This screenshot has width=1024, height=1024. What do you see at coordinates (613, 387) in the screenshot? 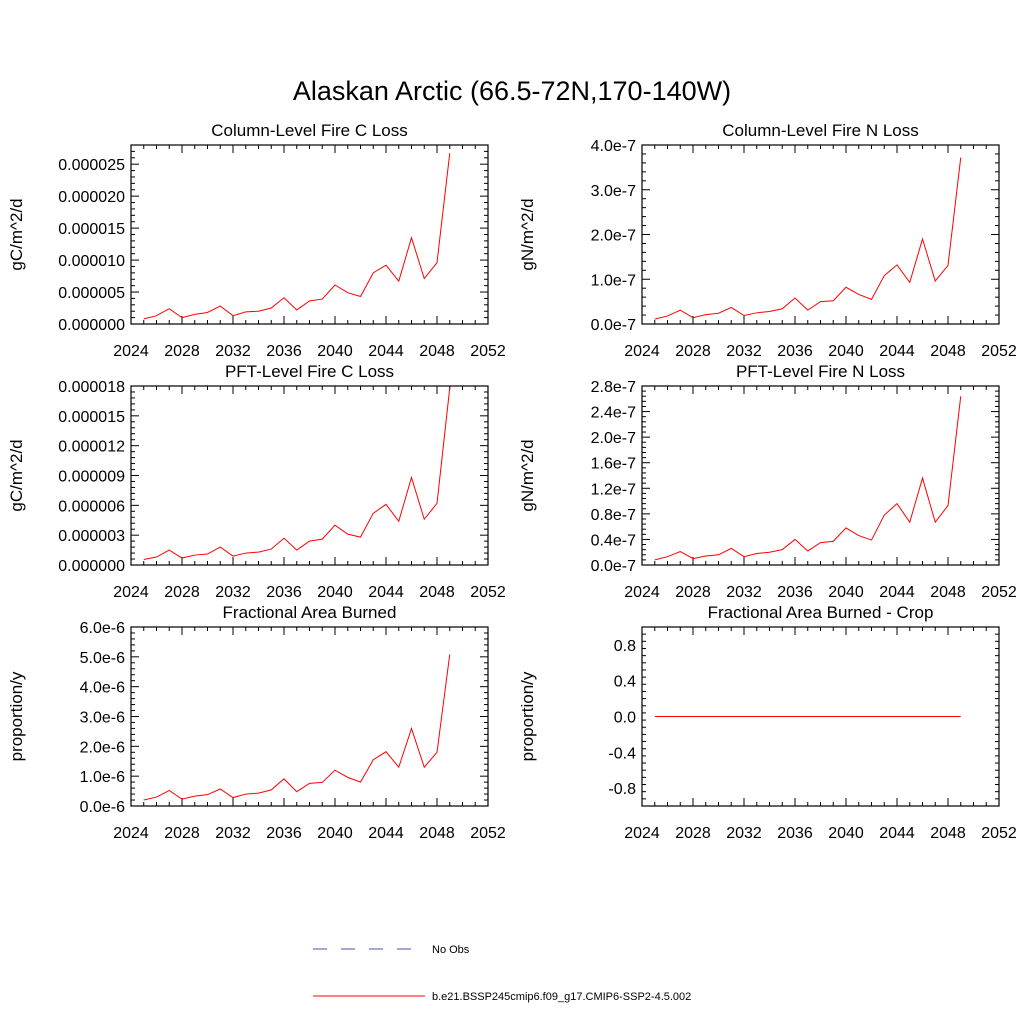
I see `y-tick-label: 2.8e-7` at bounding box center [613, 387].